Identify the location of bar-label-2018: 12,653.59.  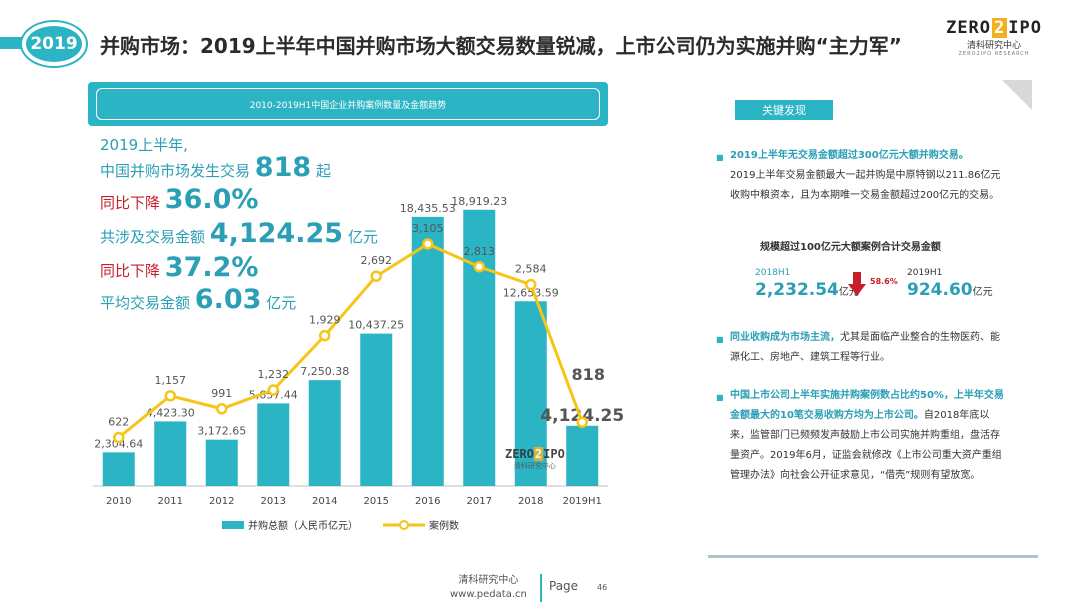
(531, 292).